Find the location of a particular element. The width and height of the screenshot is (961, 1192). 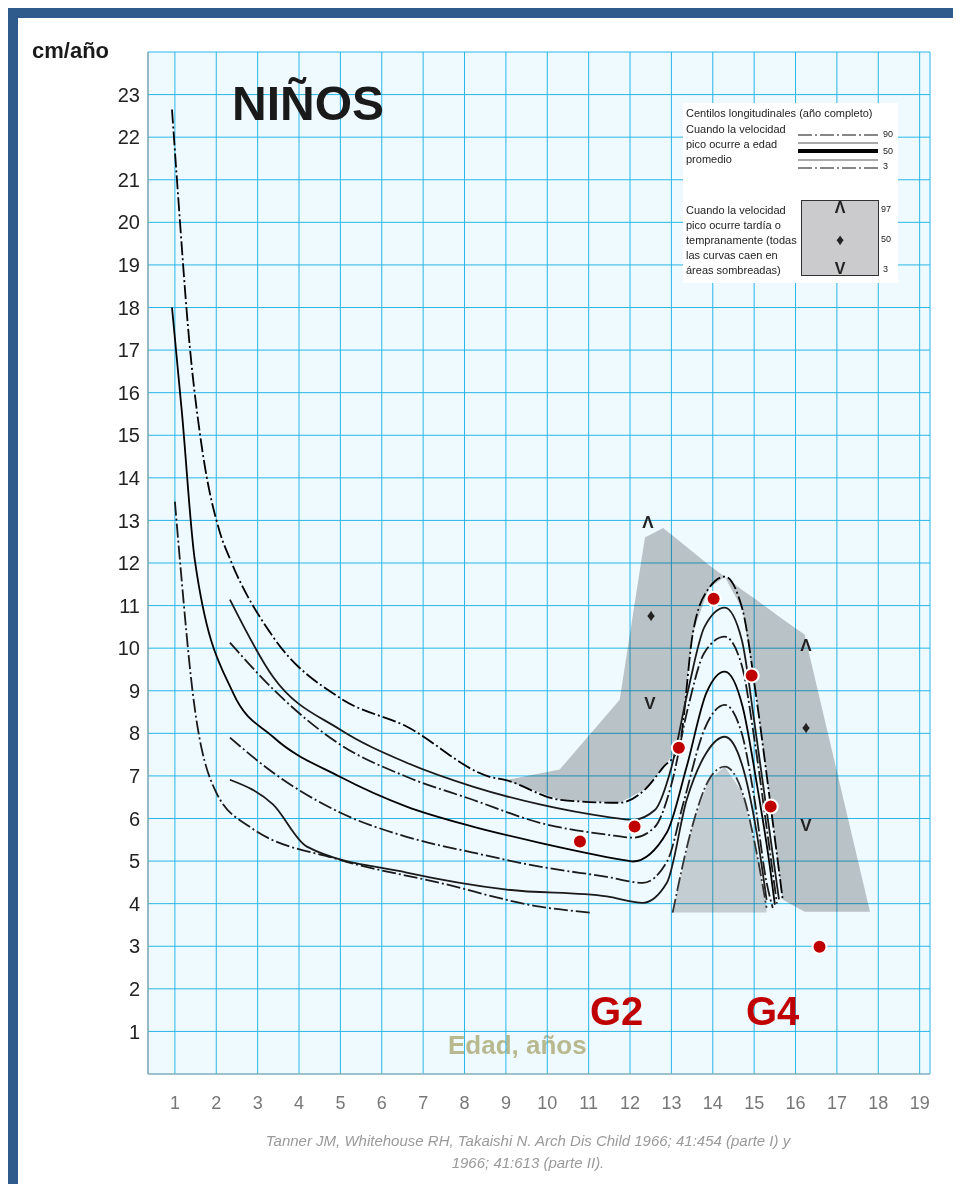

annotation: Cuando la velocidad pico ocurre a edad promedio is located at coordinates (736, 144).